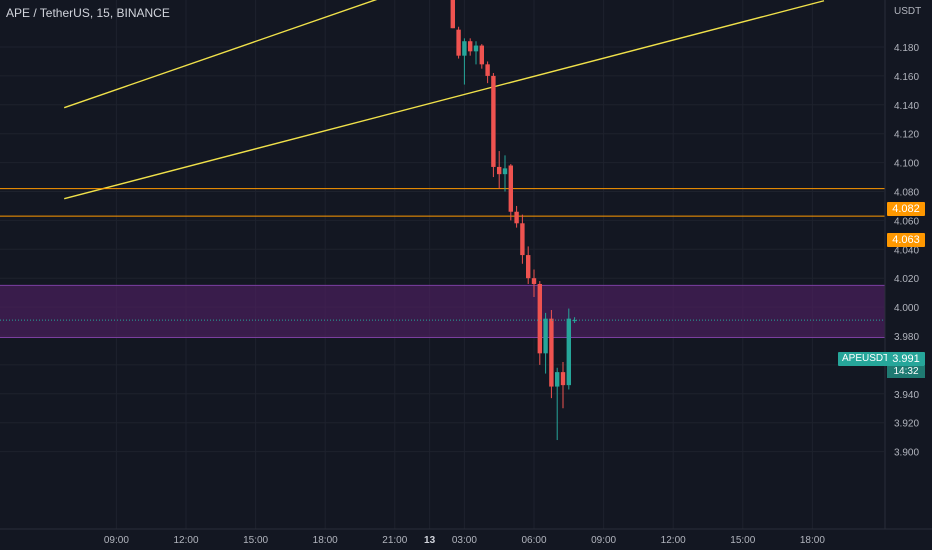 The height and width of the screenshot is (550, 932). What do you see at coordinates (394, 540) in the screenshot?
I see `time-tick-label: 21:00` at bounding box center [394, 540].